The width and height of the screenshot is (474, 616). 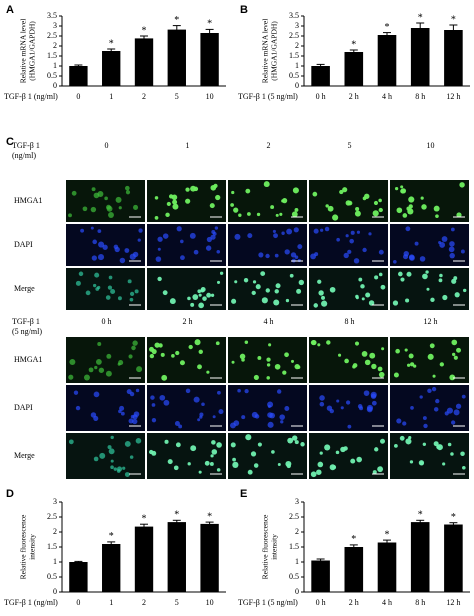 I want to click on column-label: 2 h, so click(x=188, y=321).